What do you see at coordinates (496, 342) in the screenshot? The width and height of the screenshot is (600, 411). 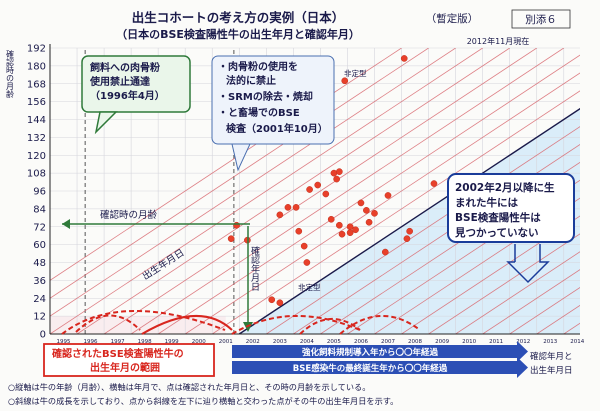 I see `x-tick-label: 2011` at bounding box center [496, 342].